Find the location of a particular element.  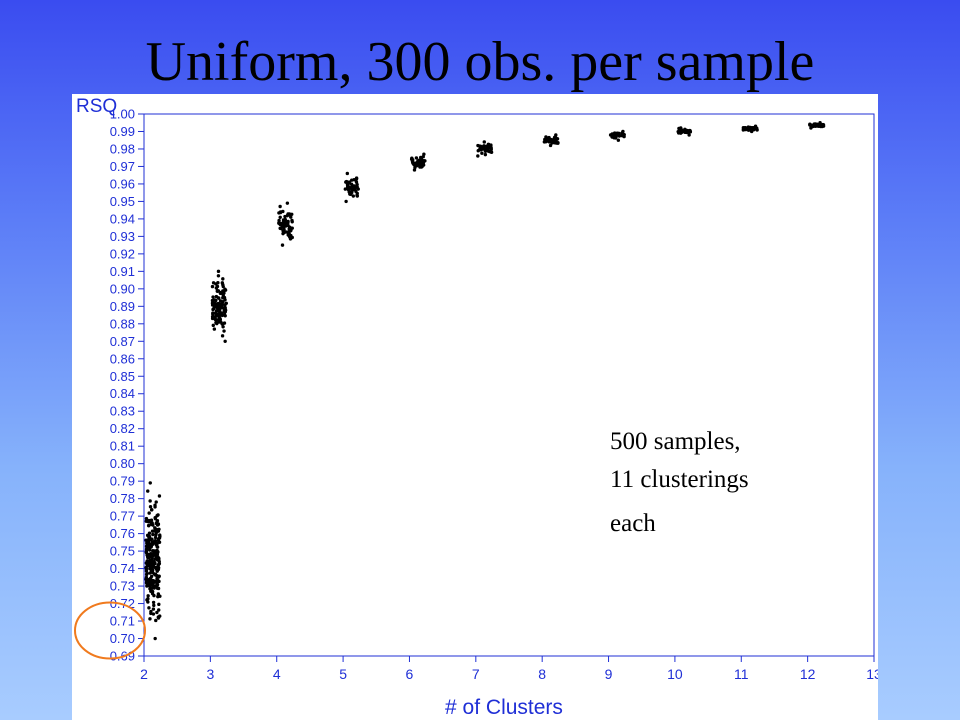

y-tick-label: 0.77 is located at coordinates (122, 516).